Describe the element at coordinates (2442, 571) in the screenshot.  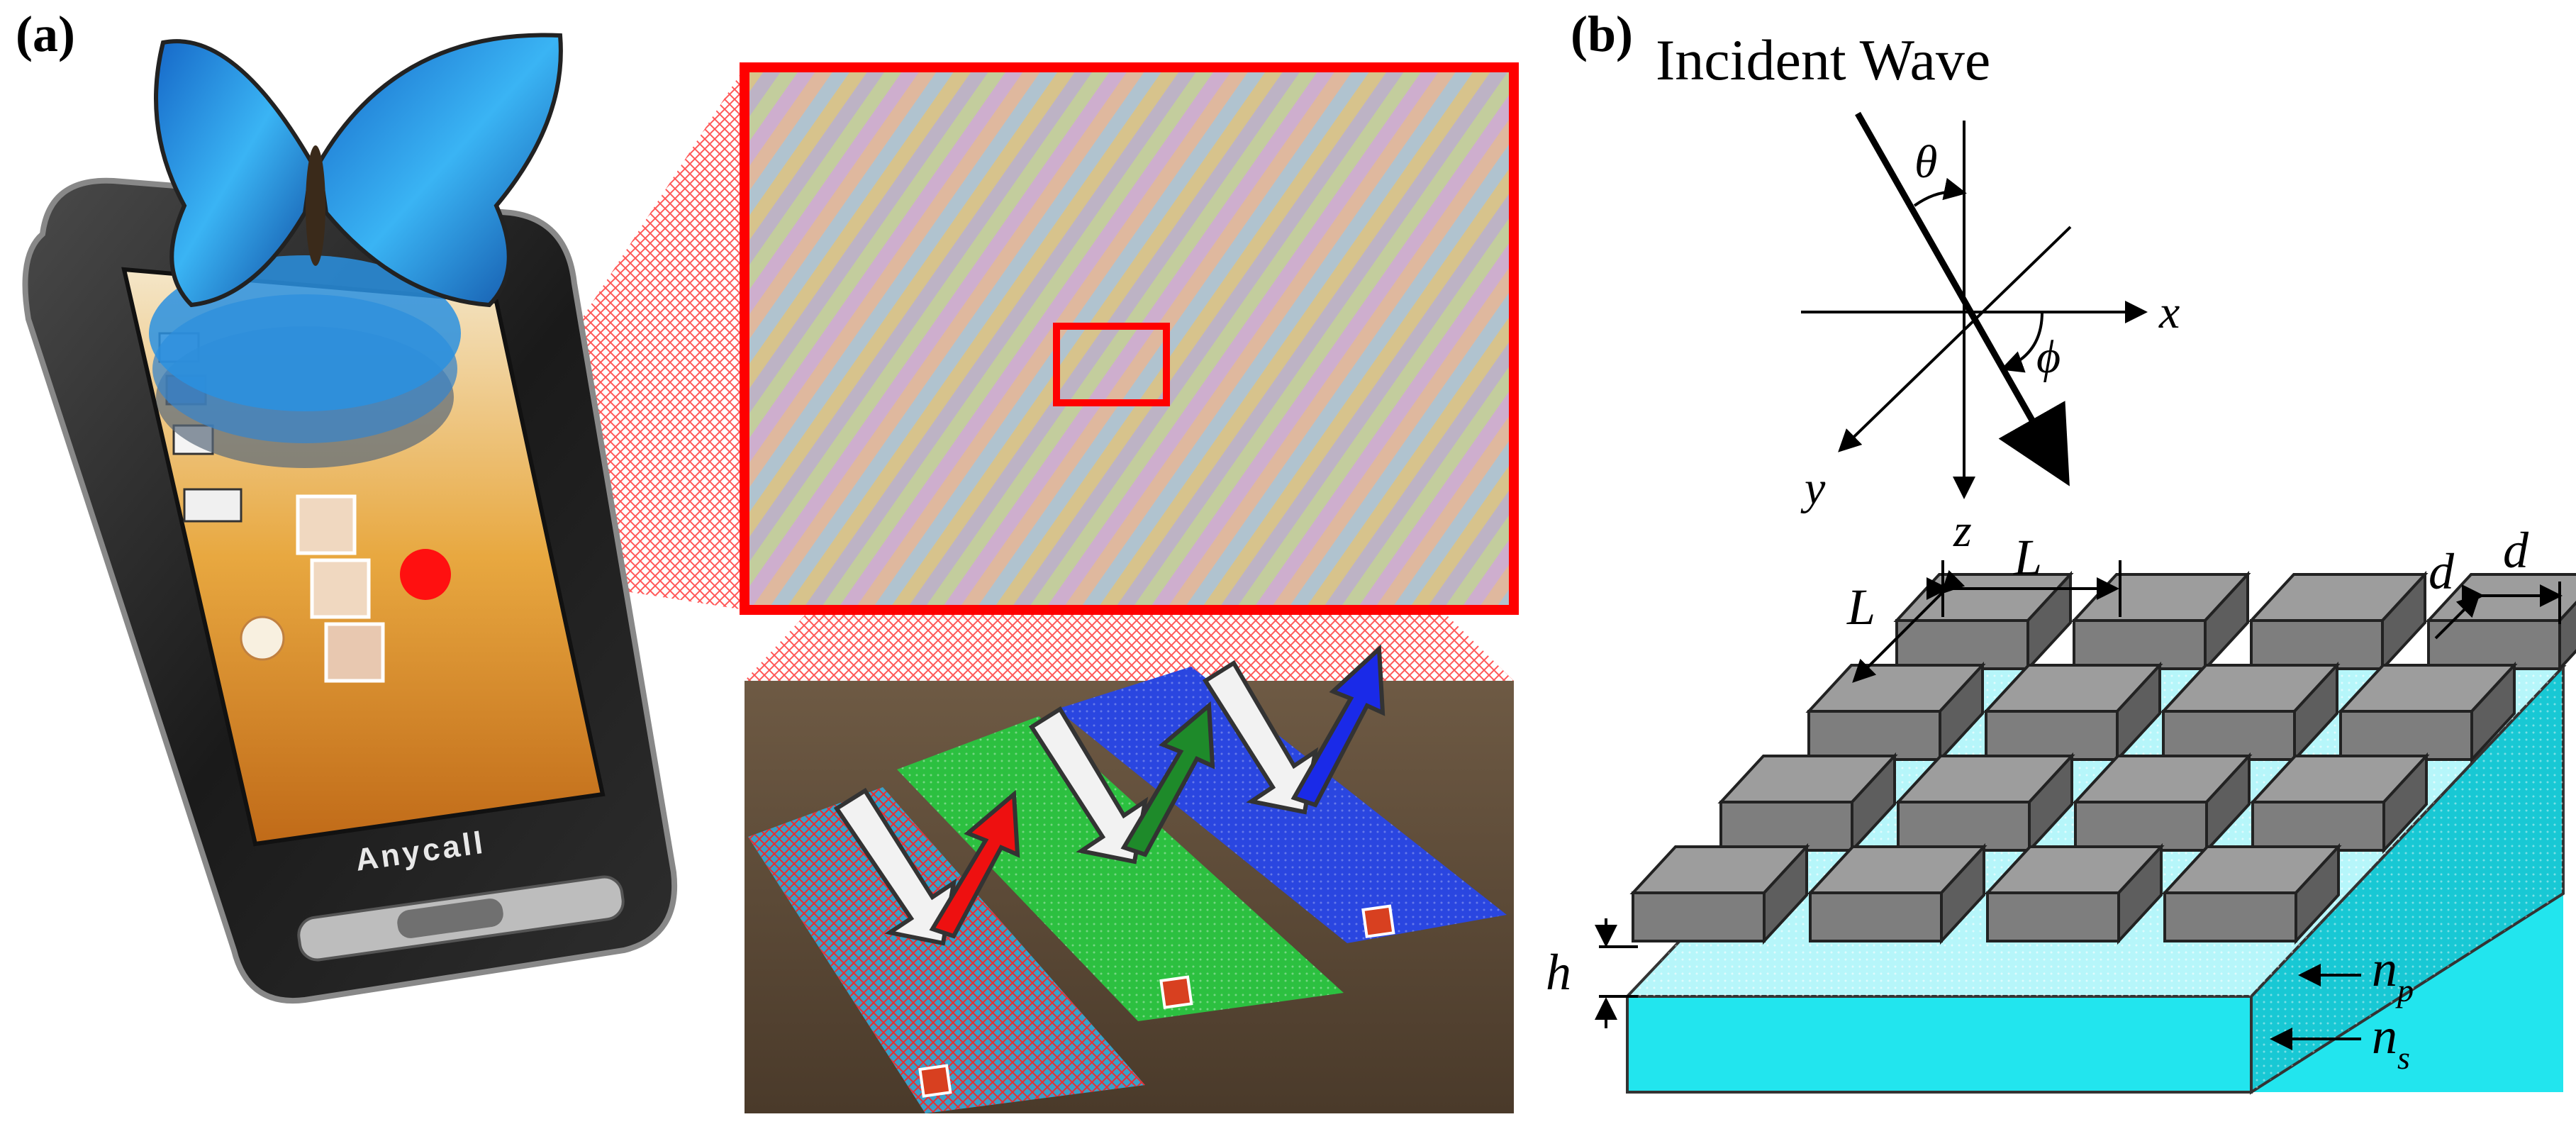
I see `width-d-left-label: d` at that location.